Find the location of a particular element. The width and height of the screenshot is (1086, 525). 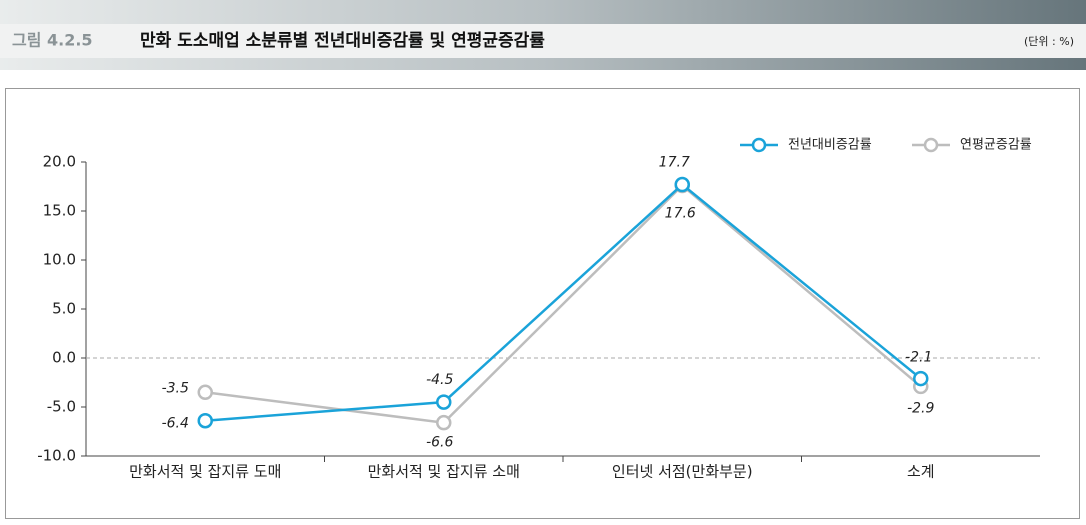

value-label: -2.1 is located at coordinates (918, 358).